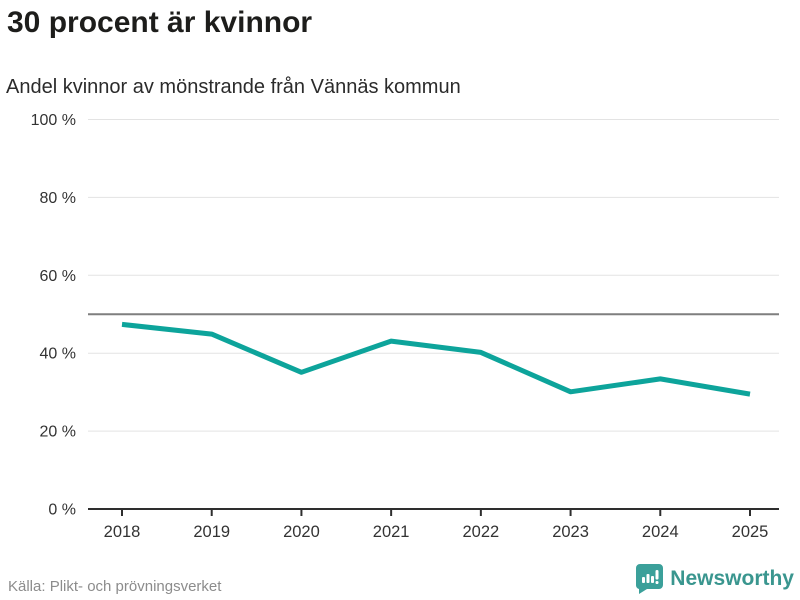 The height and width of the screenshot is (600, 800). What do you see at coordinates (391, 532) in the screenshot?
I see `x-tick-label: 2021` at bounding box center [391, 532].